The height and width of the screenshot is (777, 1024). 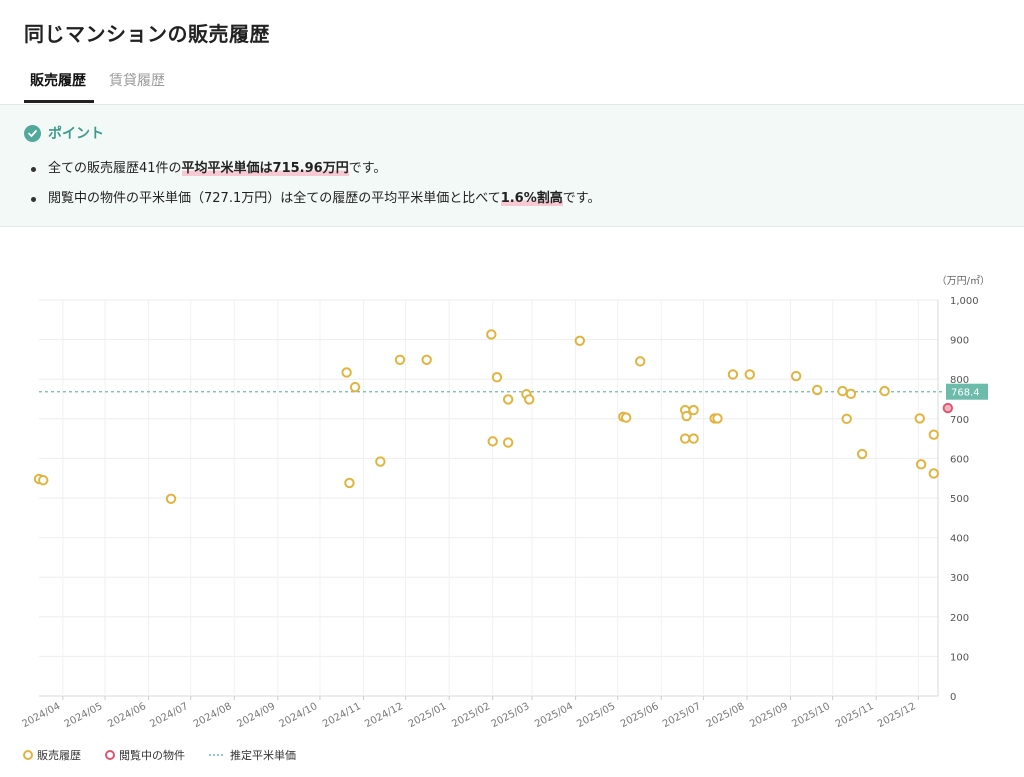 I want to click on bullet-highlight: 1.6%割高, so click(x=531, y=198).